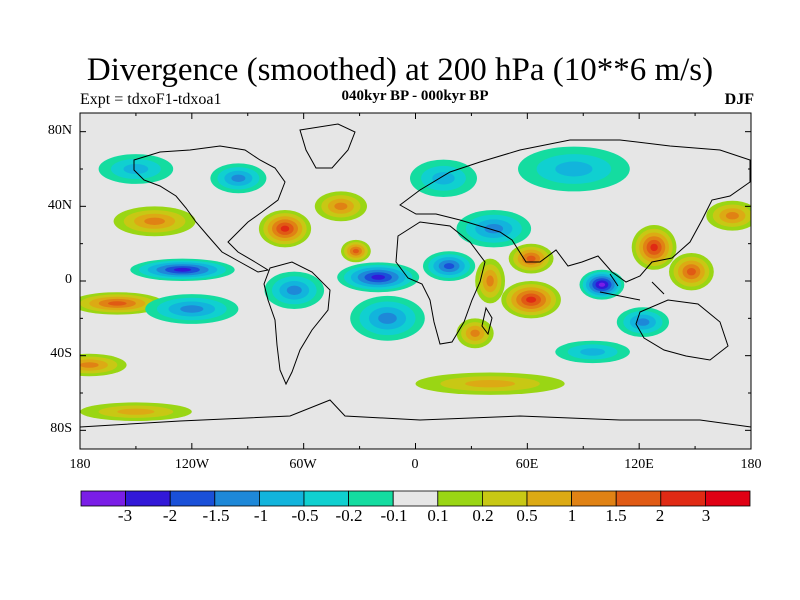  What do you see at coordinates (216, 515) in the screenshot?
I see `colorbar-label: -1.5` at bounding box center [216, 515].